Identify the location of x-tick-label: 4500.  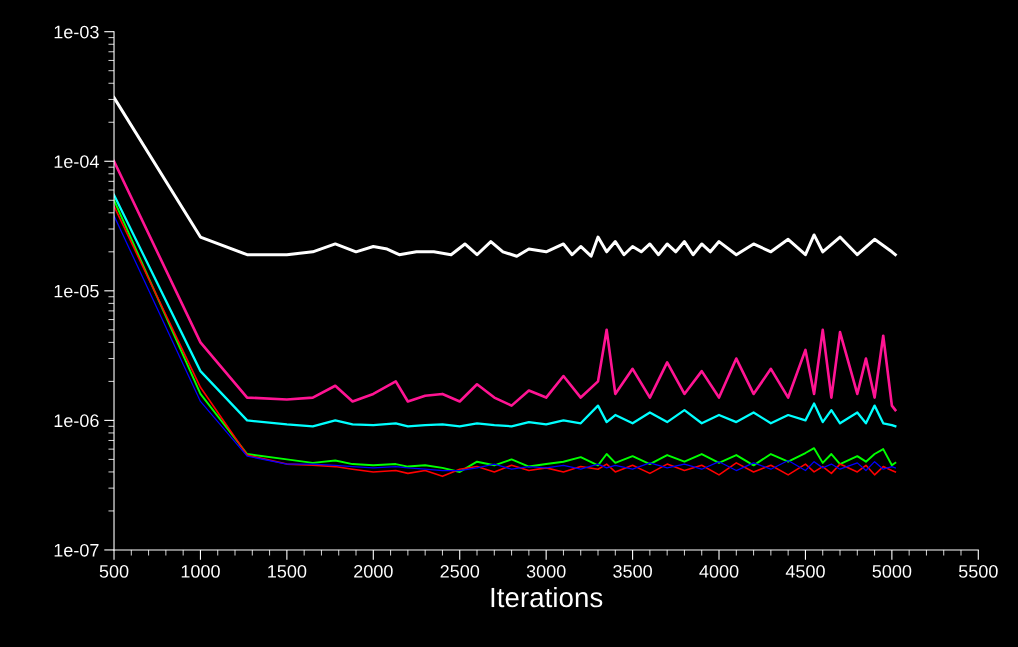
(805, 571).